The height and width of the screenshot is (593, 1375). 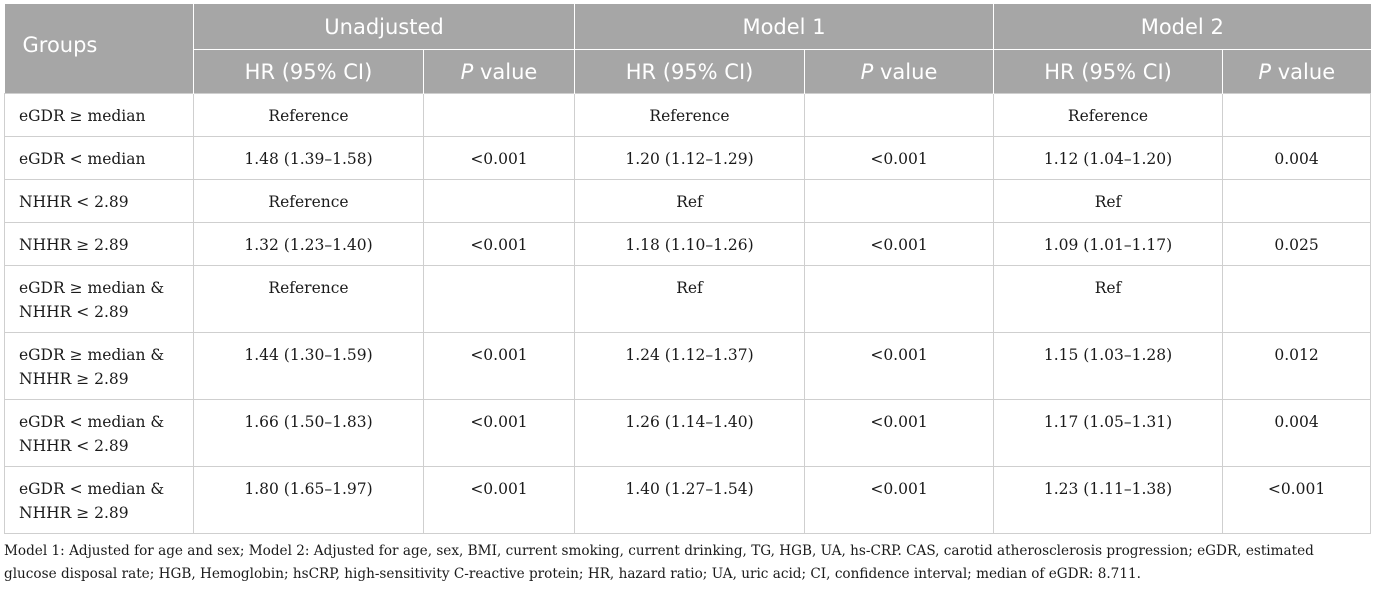 I want to click on row-label: eGDR < median, so click(x=99, y=158).